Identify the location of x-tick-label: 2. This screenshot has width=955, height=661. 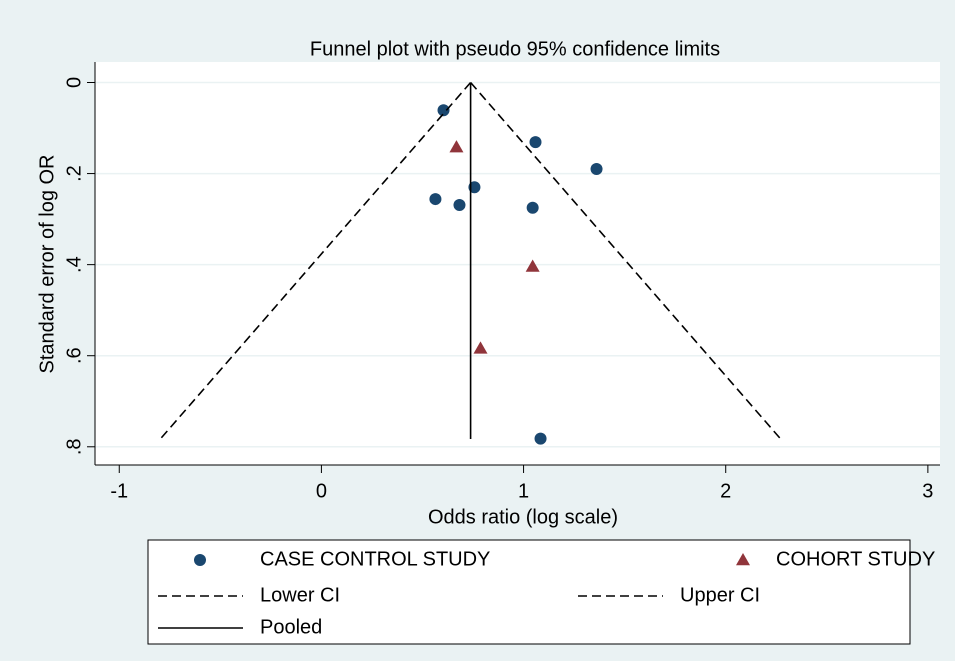
(725, 491).